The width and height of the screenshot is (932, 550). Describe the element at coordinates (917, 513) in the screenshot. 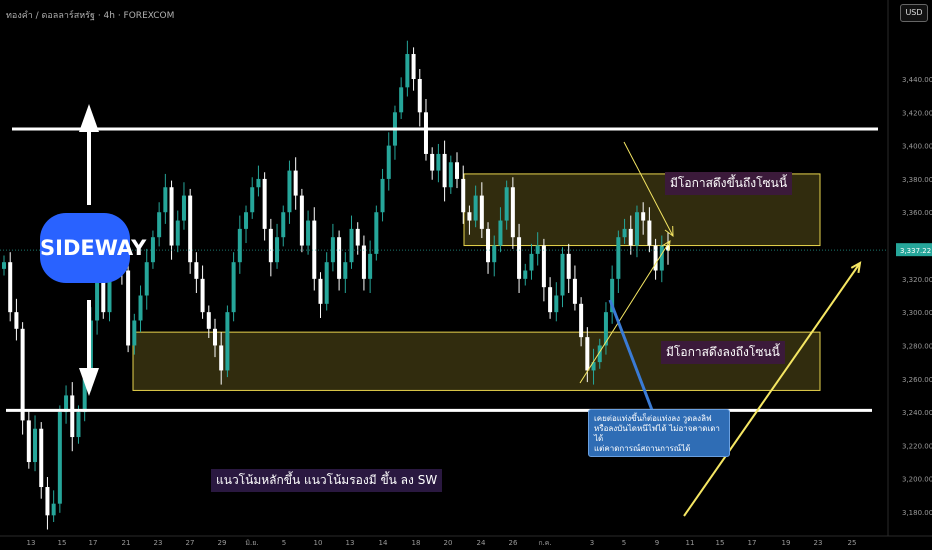

I see `y-tick-label: 3,180.00` at that location.